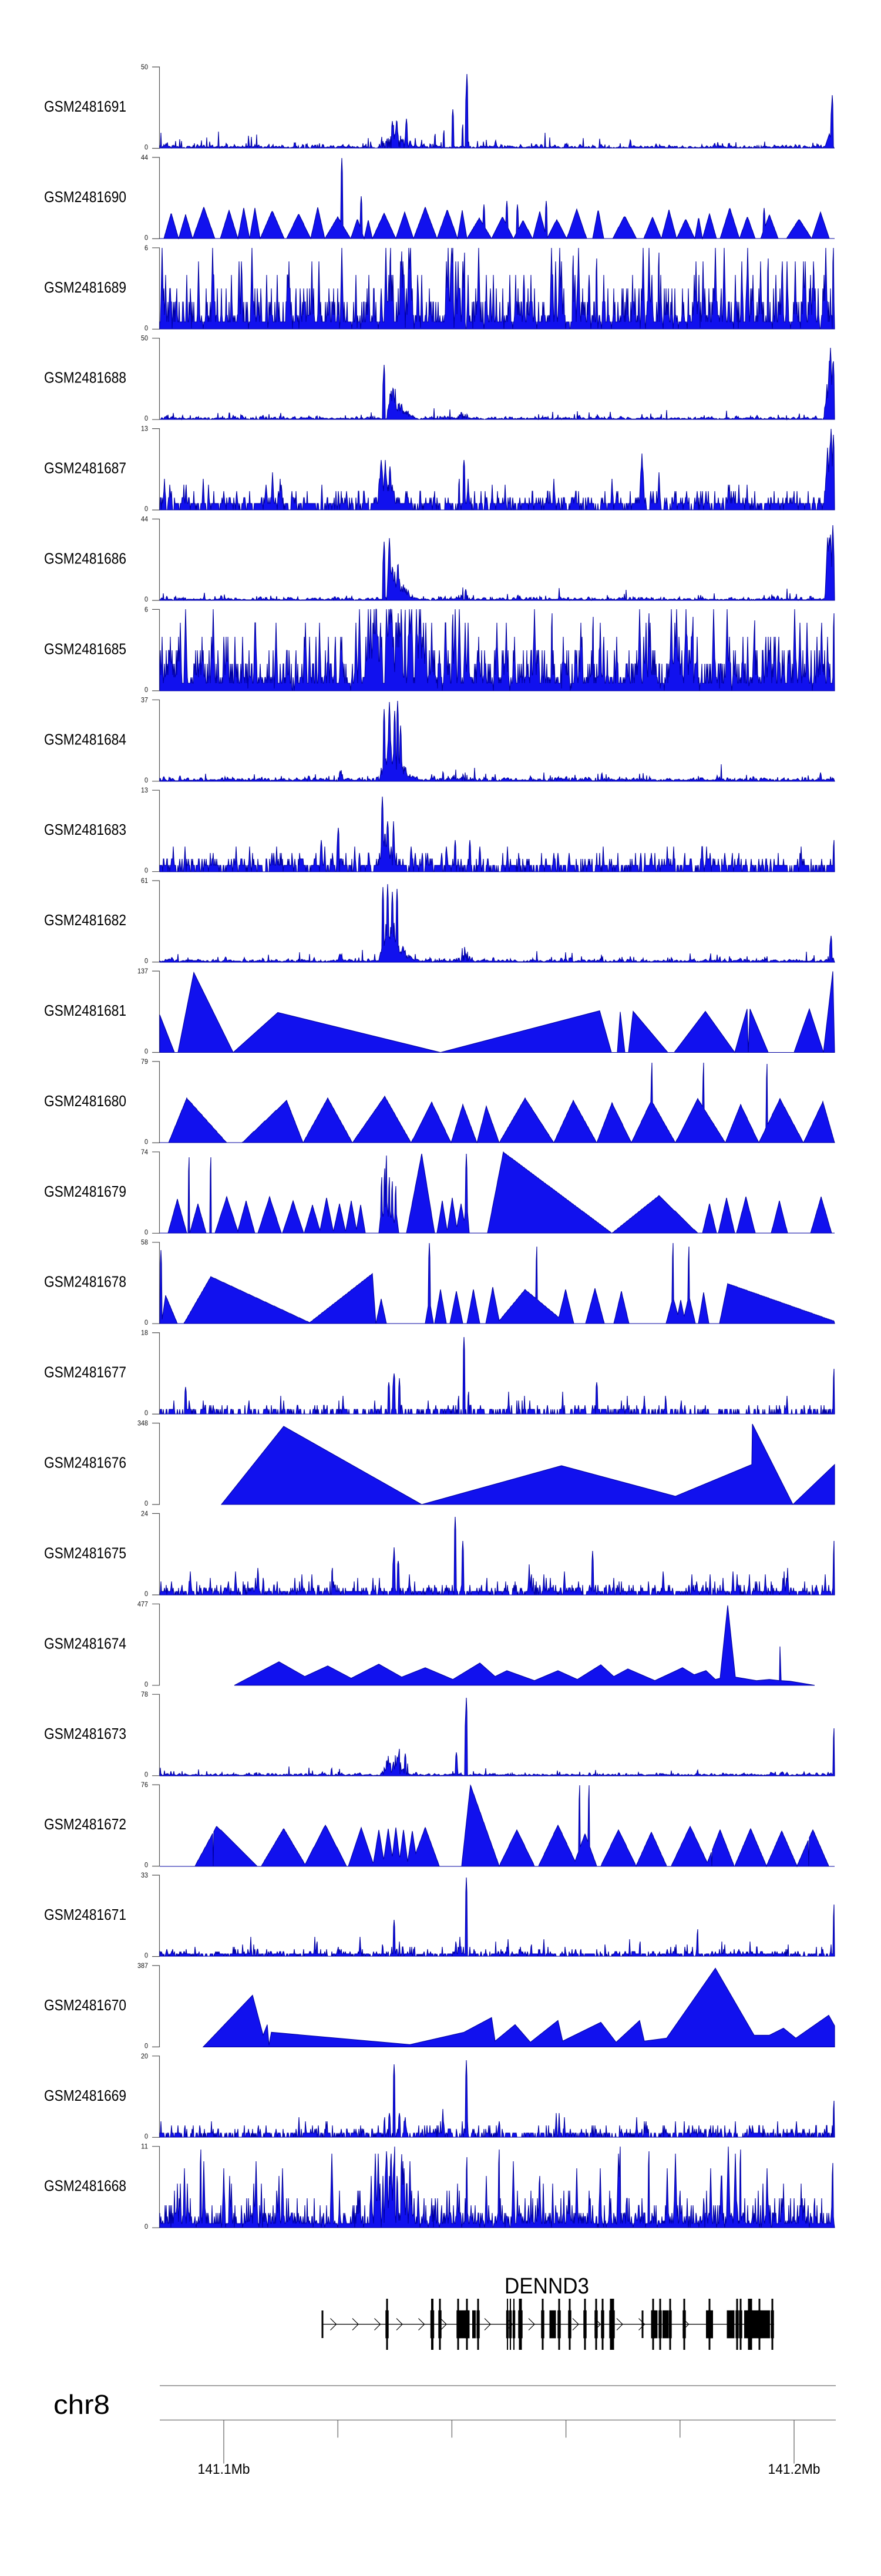 This screenshot has width=881, height=2576. I want to click on svg-text: chr8, so click(82, 2404).